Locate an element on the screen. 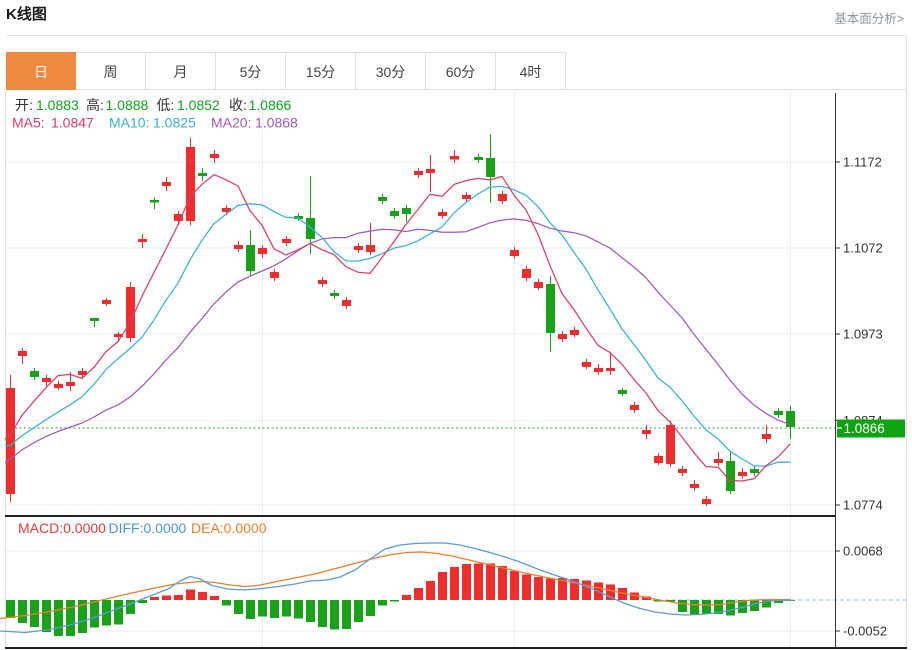  svg-text: 1.0883 is located at coordinates (57, 105).